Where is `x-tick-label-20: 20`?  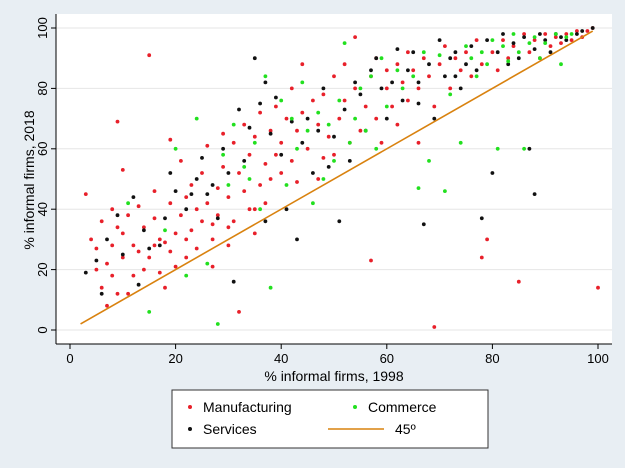 x-tick-label-20: 20 is located at coordinates (175, 358).